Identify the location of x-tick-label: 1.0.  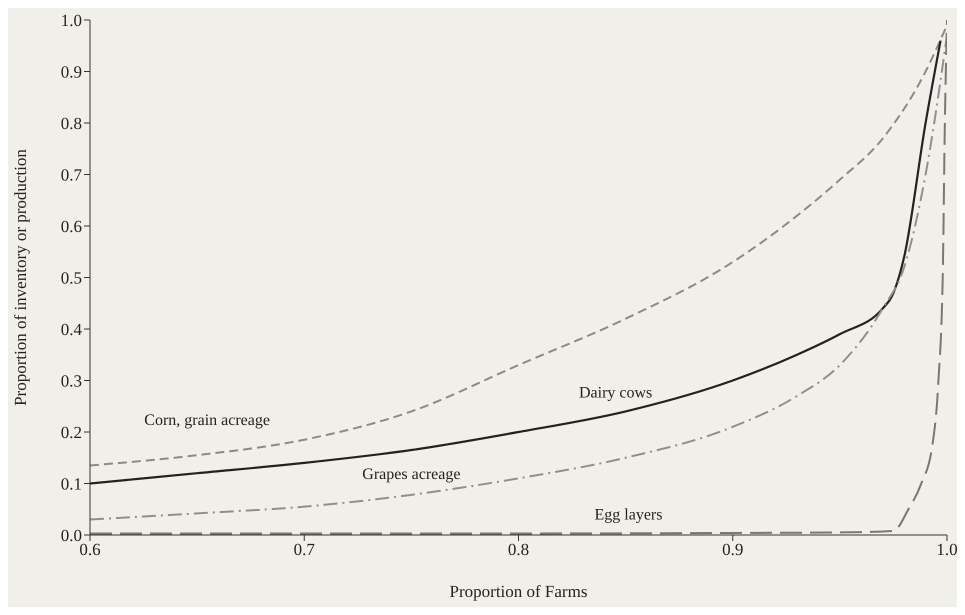
(947, 550).